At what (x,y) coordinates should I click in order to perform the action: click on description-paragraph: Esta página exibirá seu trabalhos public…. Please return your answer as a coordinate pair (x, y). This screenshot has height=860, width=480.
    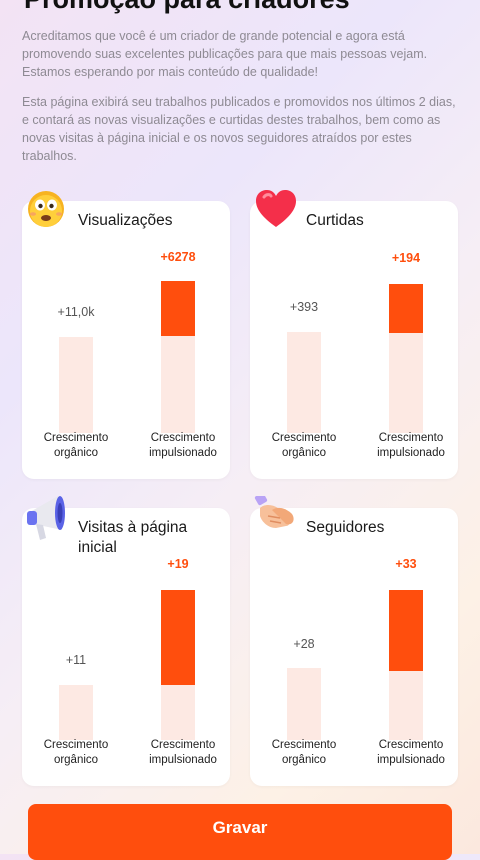
    Looking at the image, I should click on (239, 129).